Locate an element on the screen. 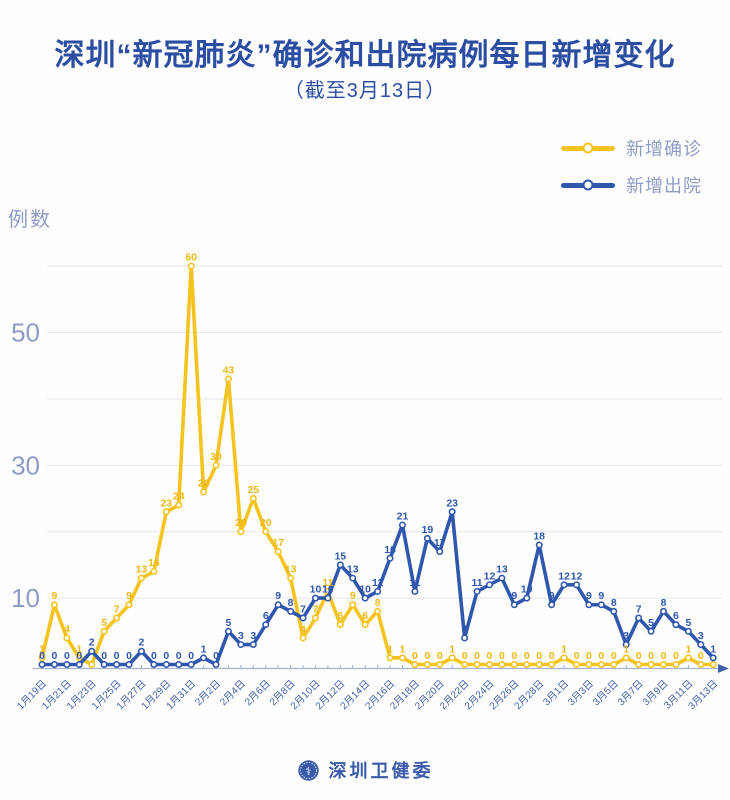  data-label: 18 is located at coordinates (539, 536).